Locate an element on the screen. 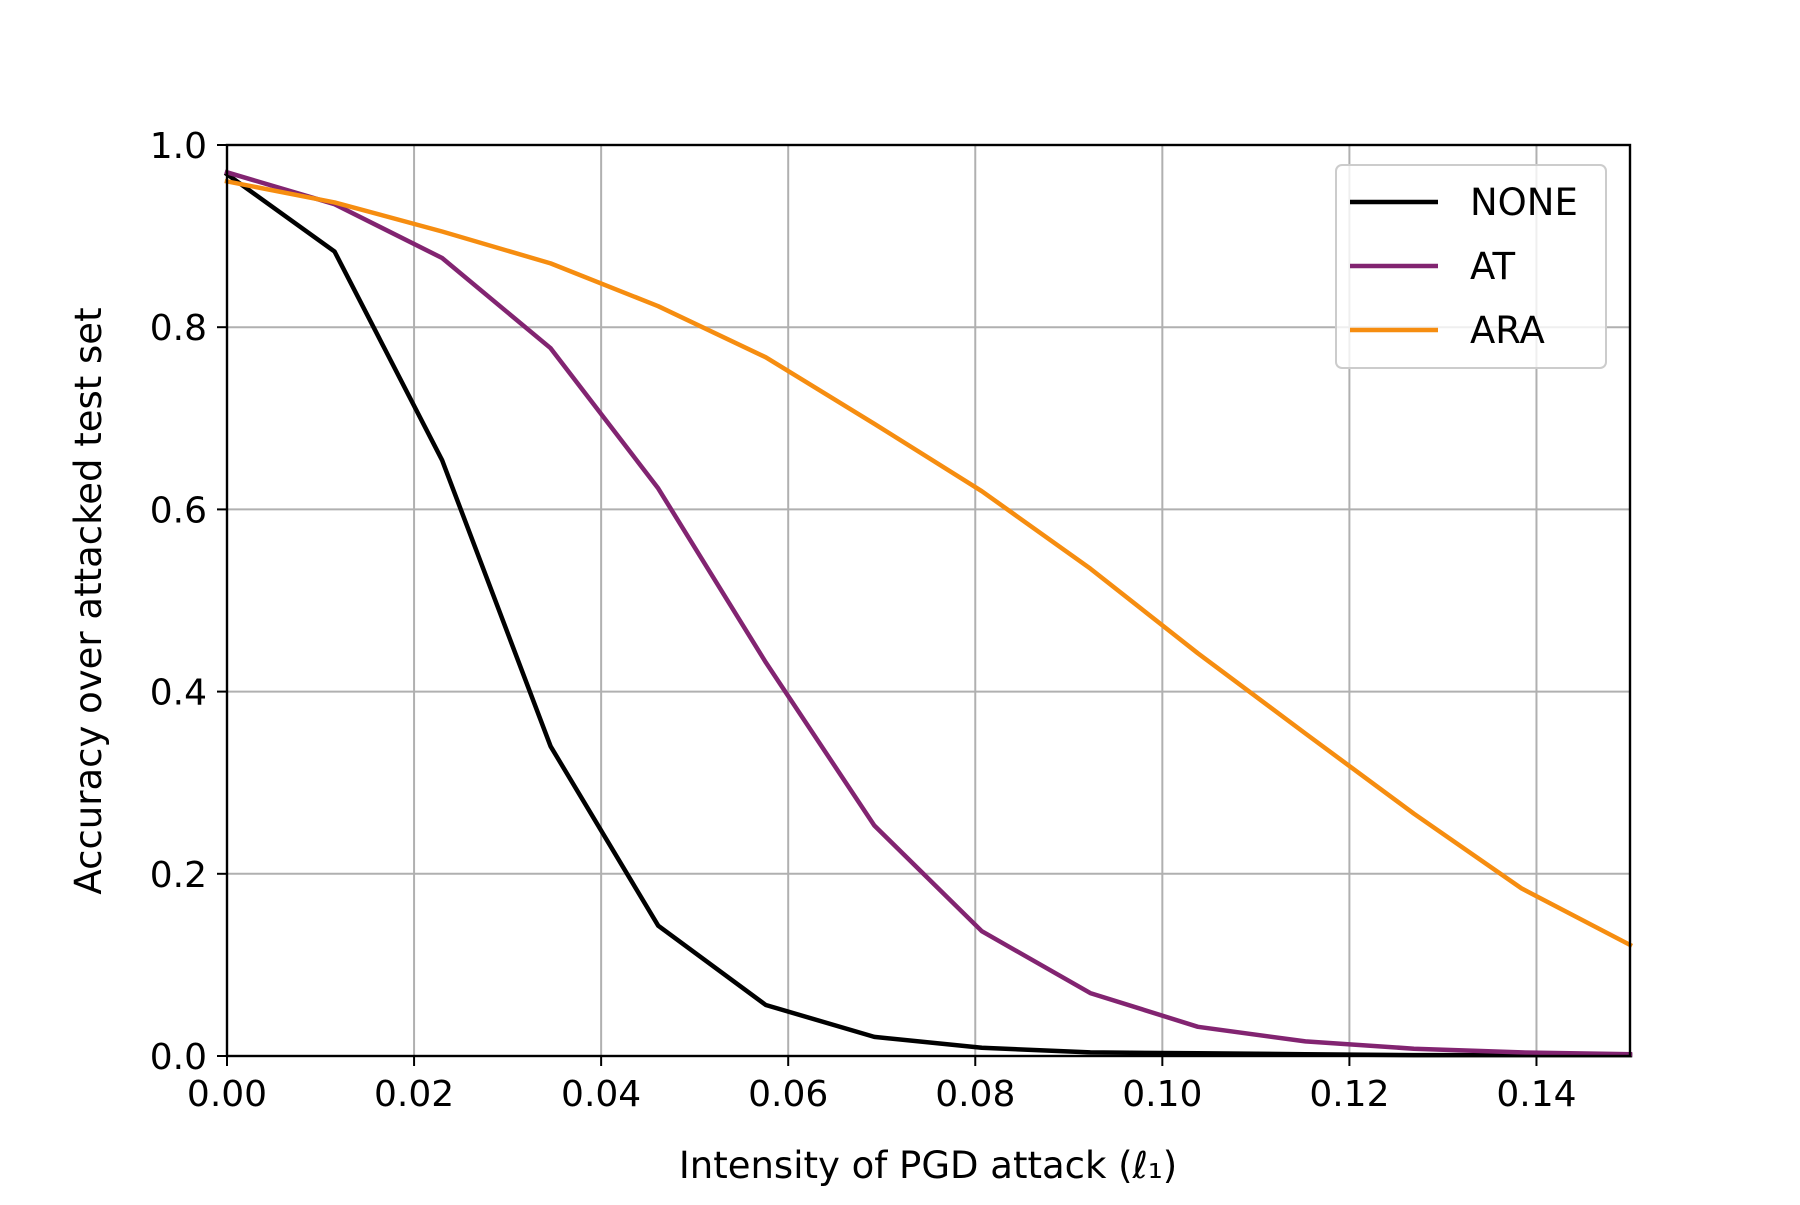  x-tick-label: 0.06 is located at coordinates (788, 1094).